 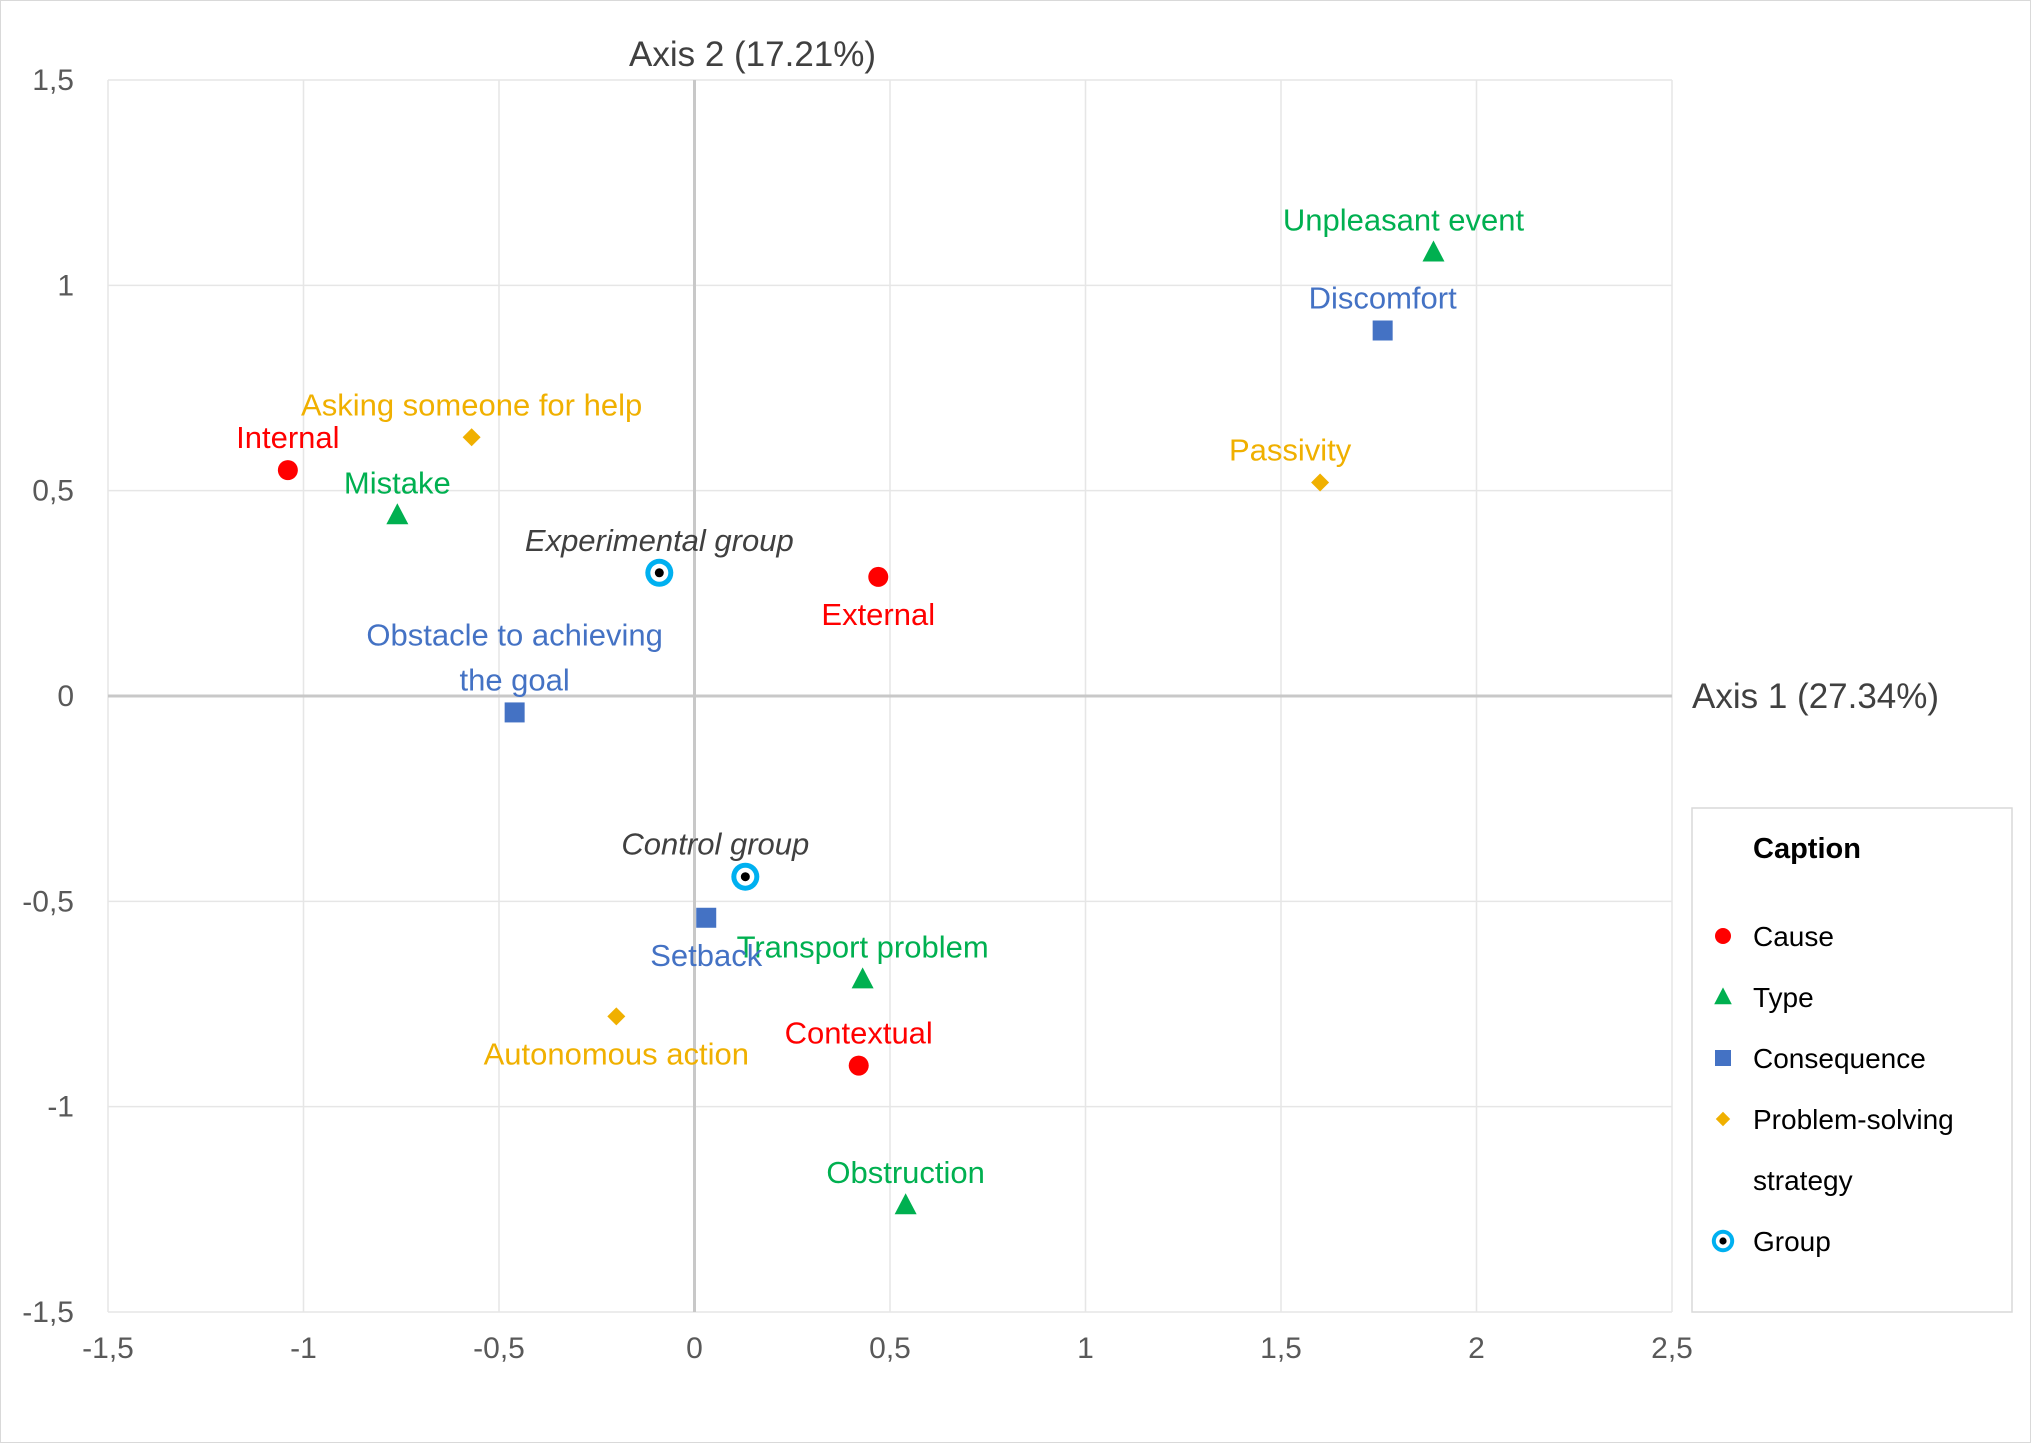 What do you see at coordinates (471, 437) in the screenshot?
I see `point-asking-someone-for-help` at bounding box center [471, 437].